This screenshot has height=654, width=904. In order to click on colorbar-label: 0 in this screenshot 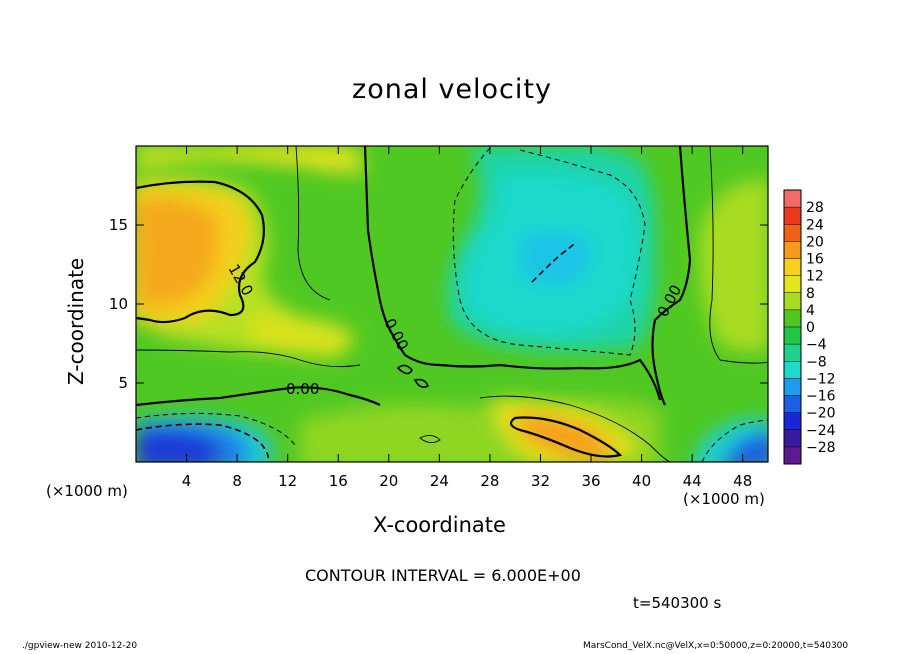, I will do `click(810, 328)`.